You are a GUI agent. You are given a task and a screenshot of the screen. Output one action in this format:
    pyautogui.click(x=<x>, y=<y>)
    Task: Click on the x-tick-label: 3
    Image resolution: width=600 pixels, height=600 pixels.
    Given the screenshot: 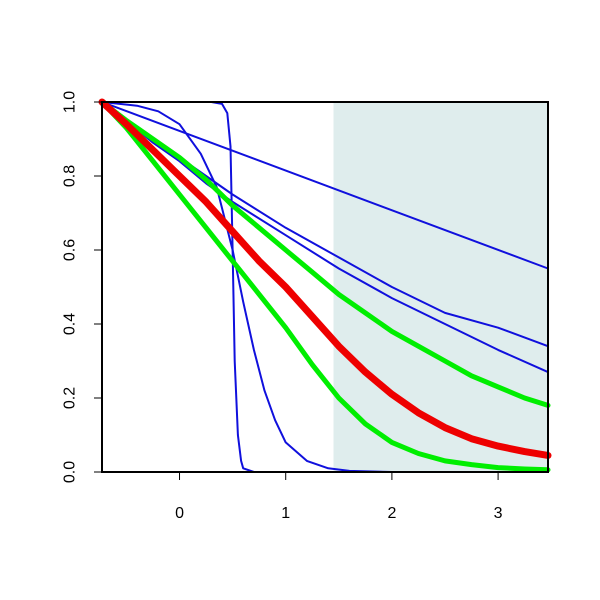 What is the action you would take?
    pyautogui.click(x=498, y=513)
    